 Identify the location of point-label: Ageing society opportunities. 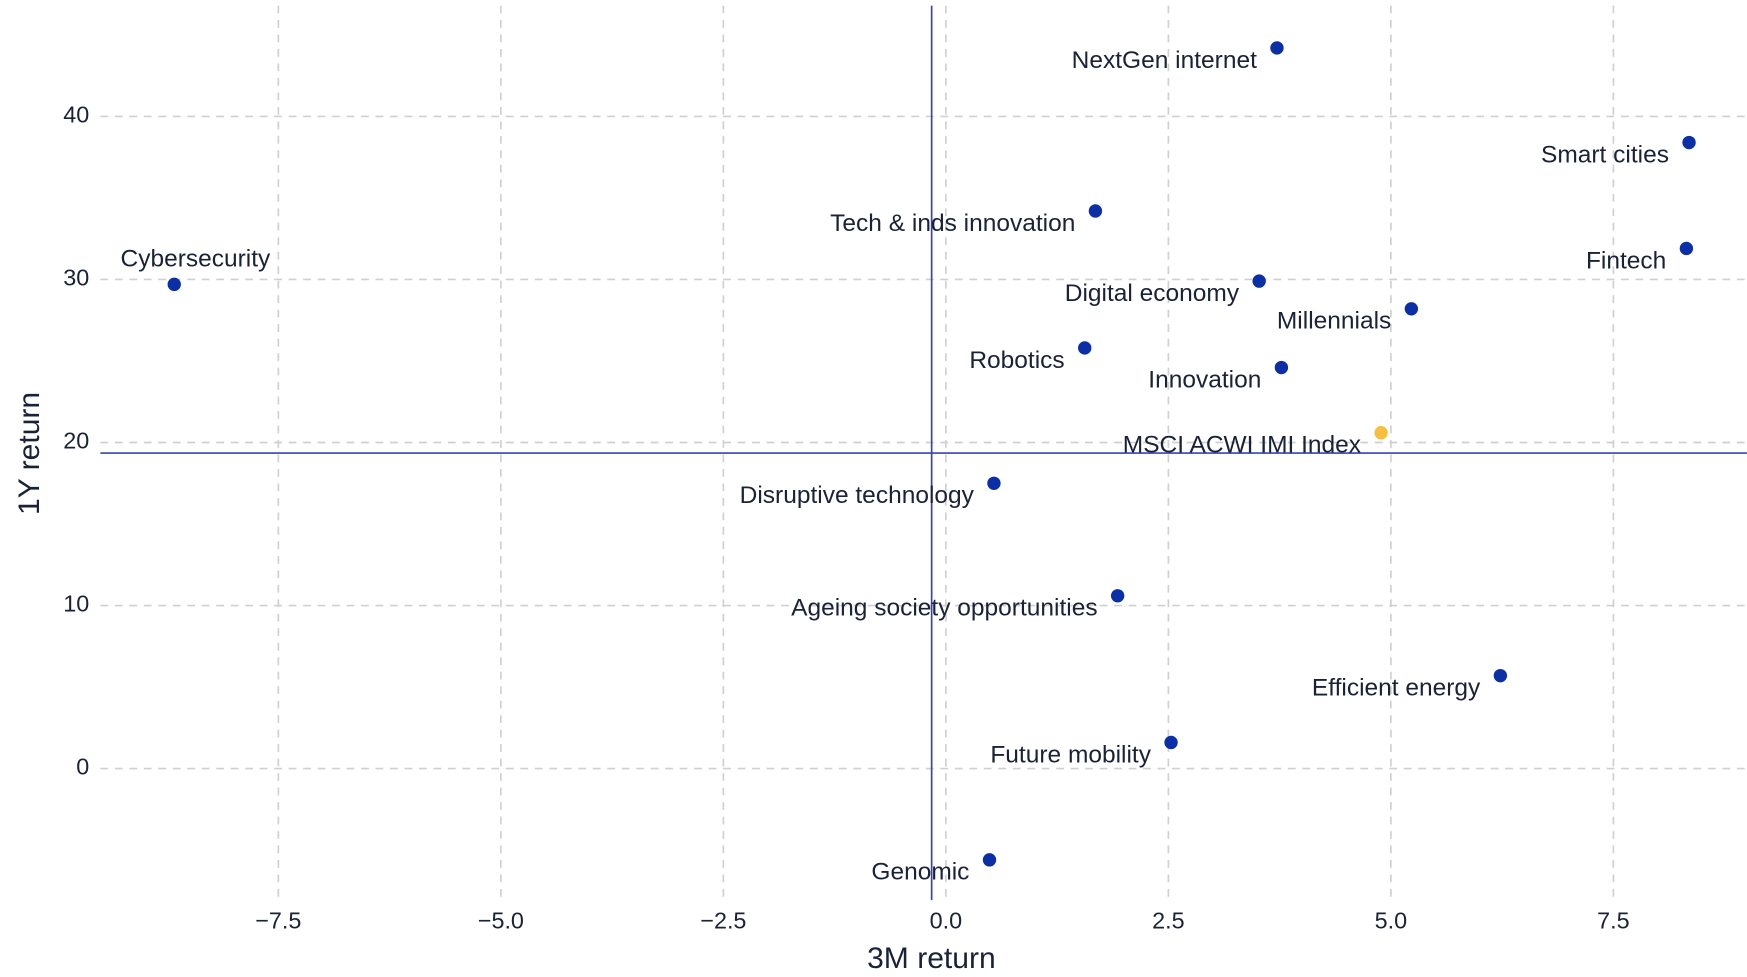
(944, 608).